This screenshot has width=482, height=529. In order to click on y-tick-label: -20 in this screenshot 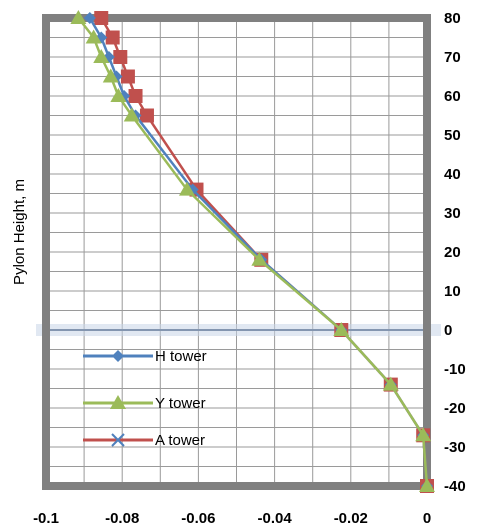, I will do `click(455, 408)`.